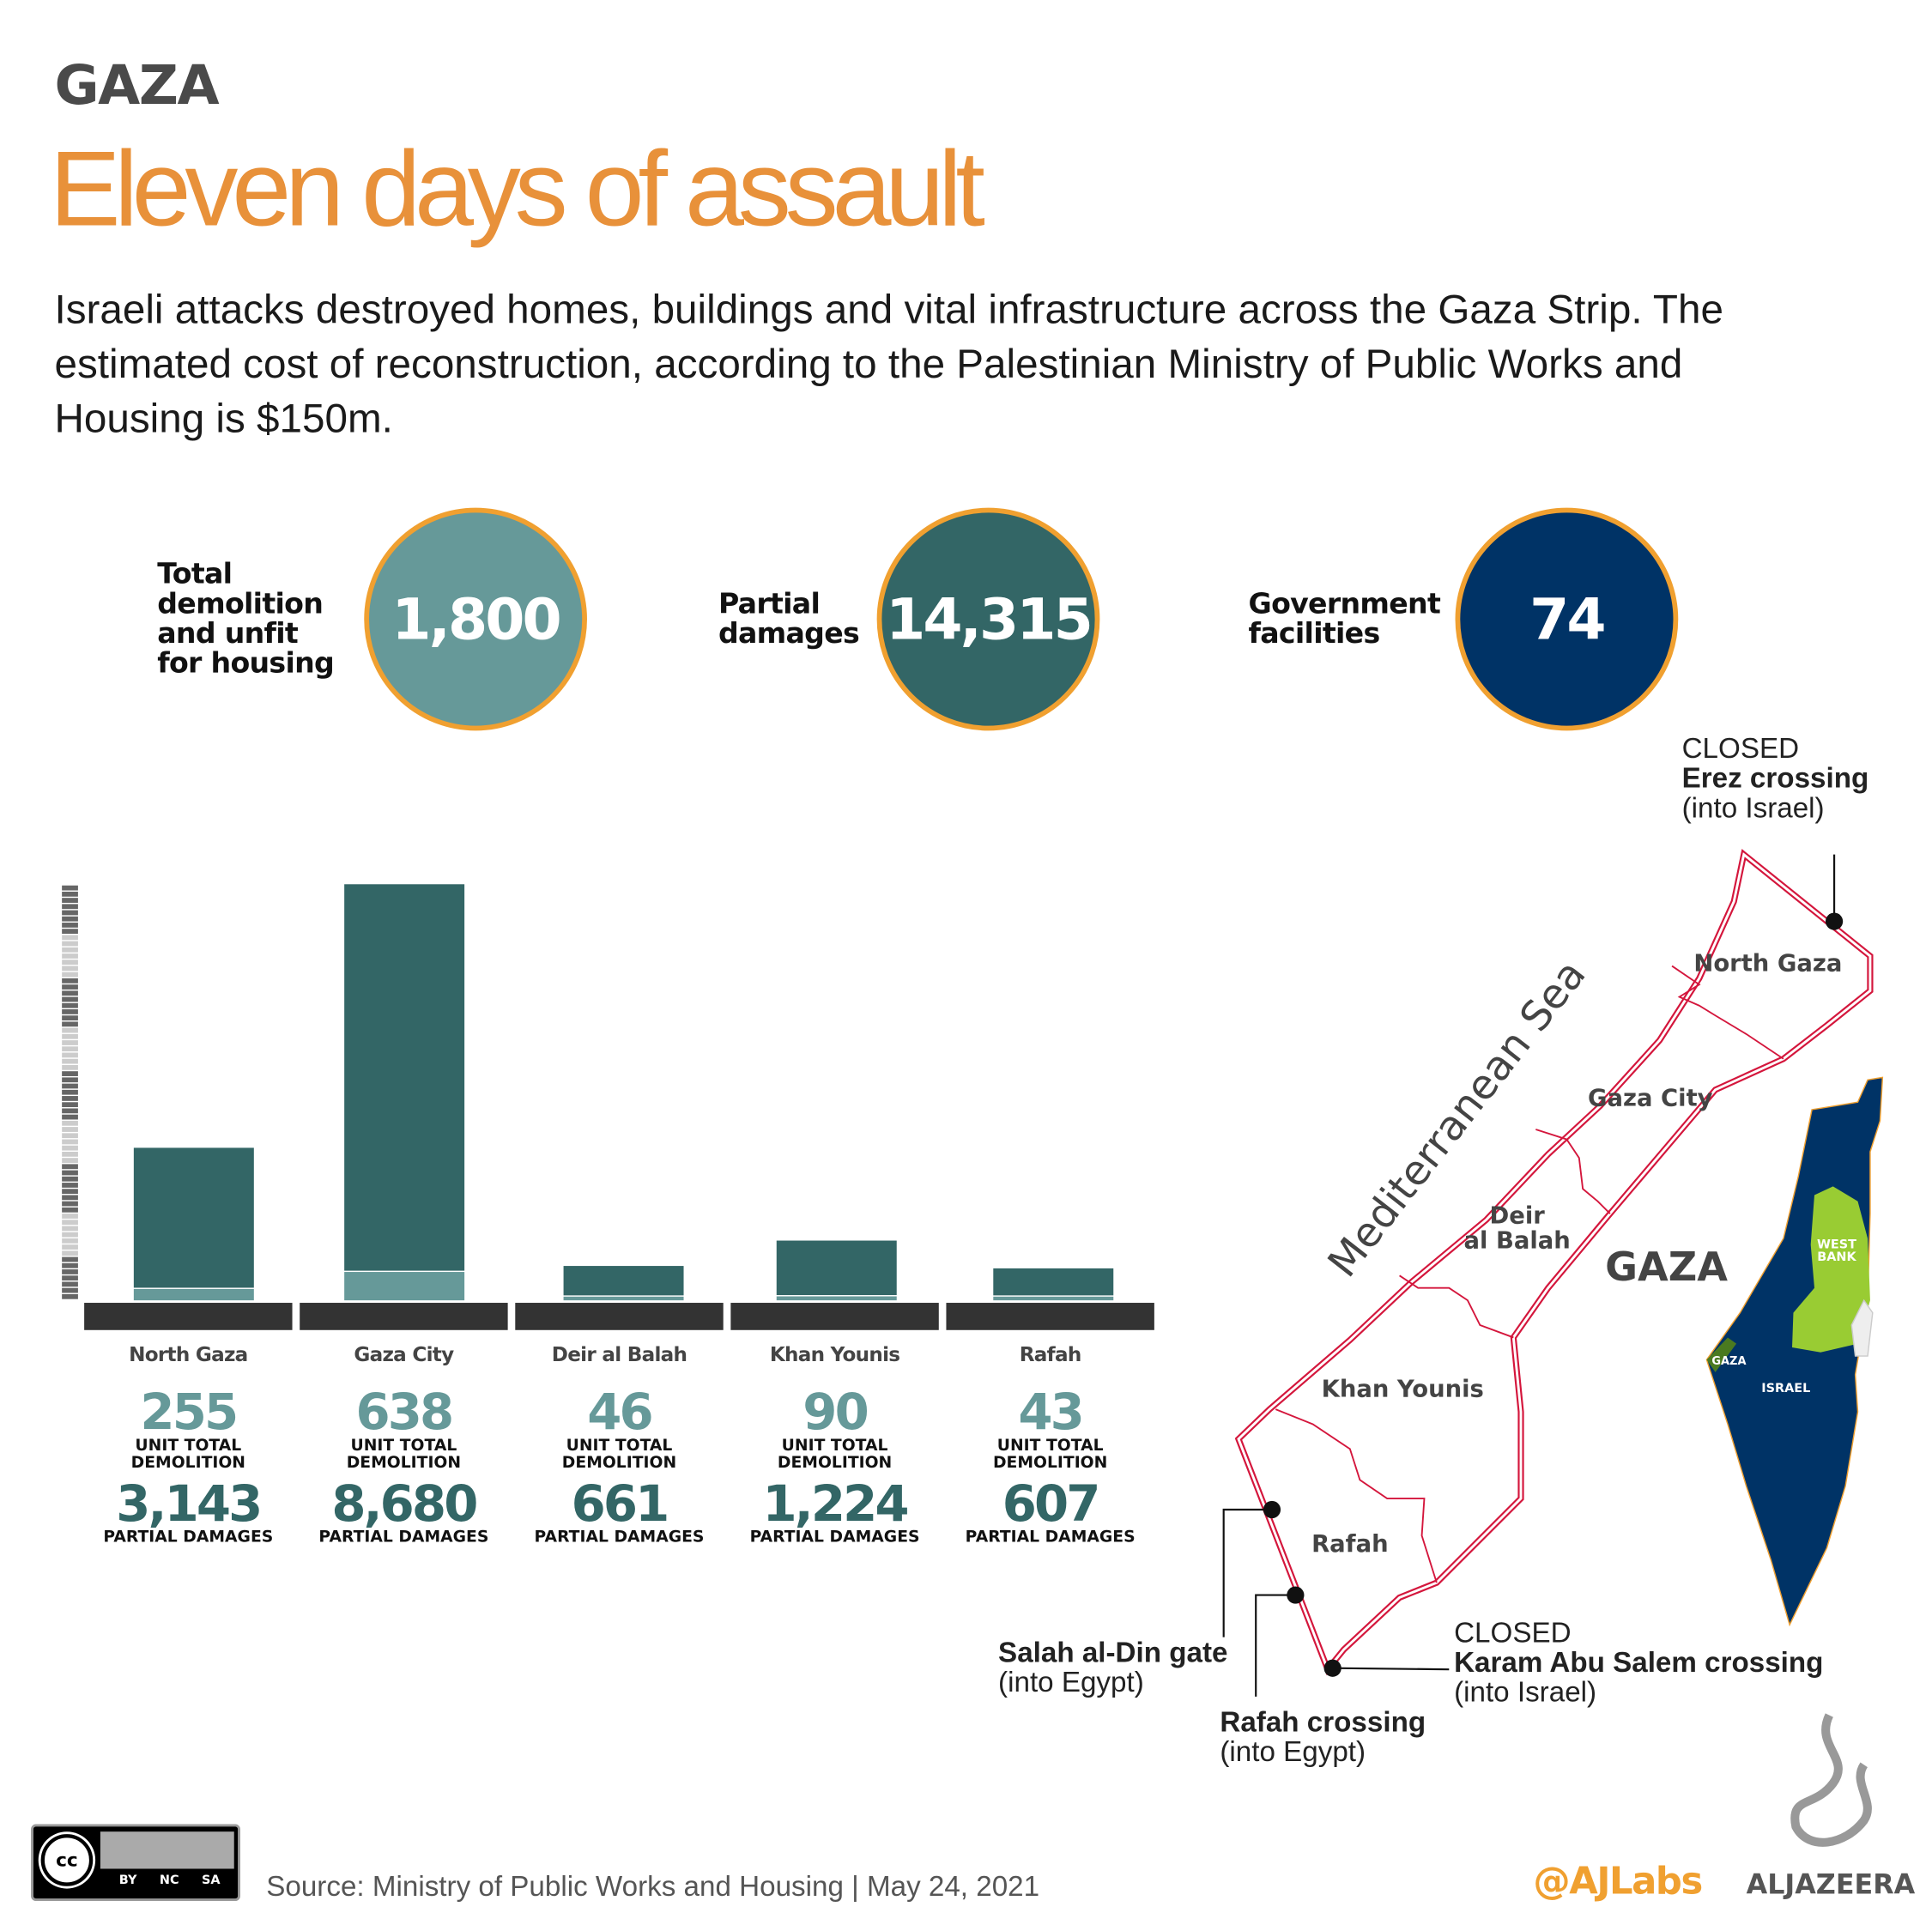  Describe the element at coordinates (1071, 1681) in the screenshot. I see `crossing-note: (into Egypt)` at that location.